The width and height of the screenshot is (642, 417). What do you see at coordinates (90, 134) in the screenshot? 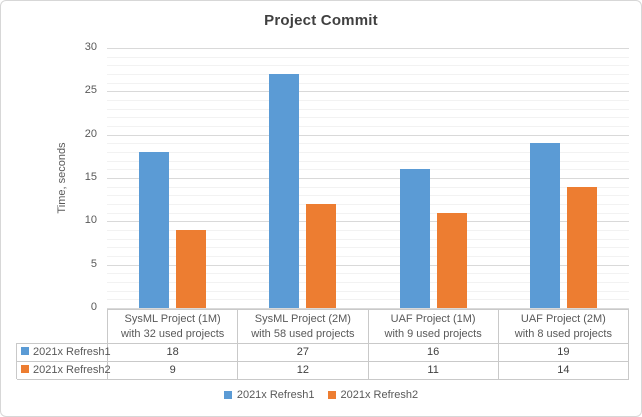
I see `y-tick-label: 20` at bounding box center [90, 134].